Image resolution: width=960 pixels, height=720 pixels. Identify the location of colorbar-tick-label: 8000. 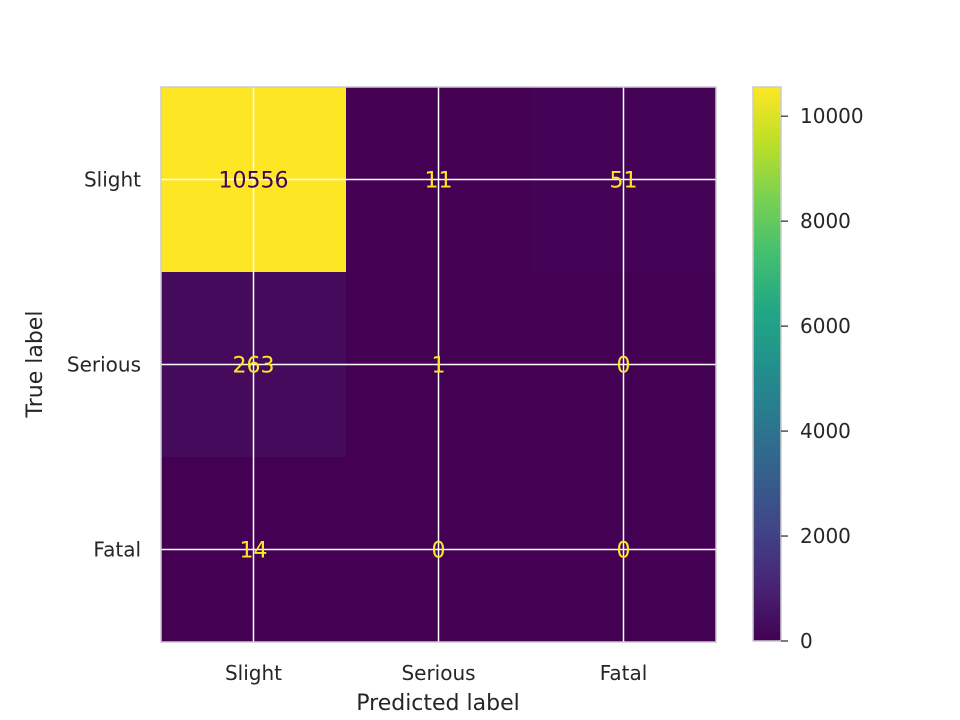
(825, 221).